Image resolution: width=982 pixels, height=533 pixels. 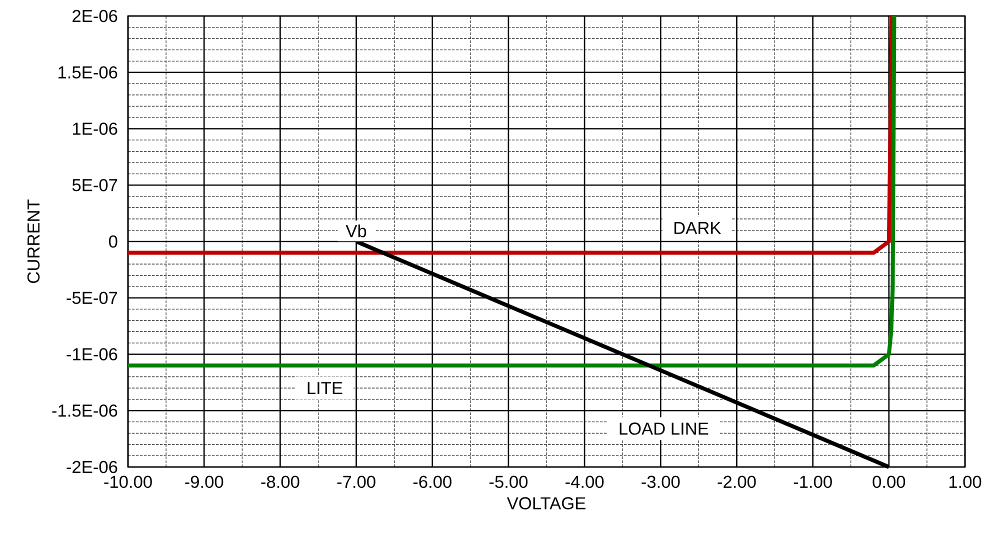 I want to click on series-label: LITE, so click(x=325, y=388).